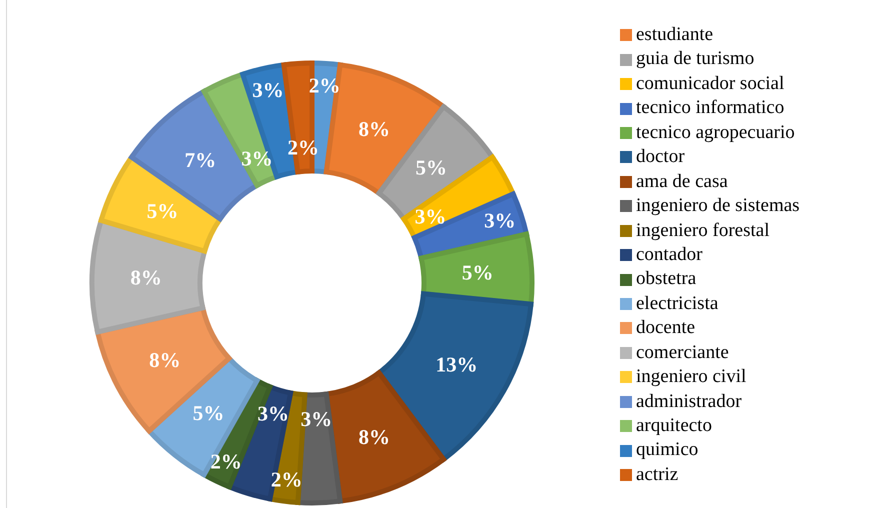  Describe the element at coordinates (286, 479) in the screenshot. I see `data-label: 2%` at that location.